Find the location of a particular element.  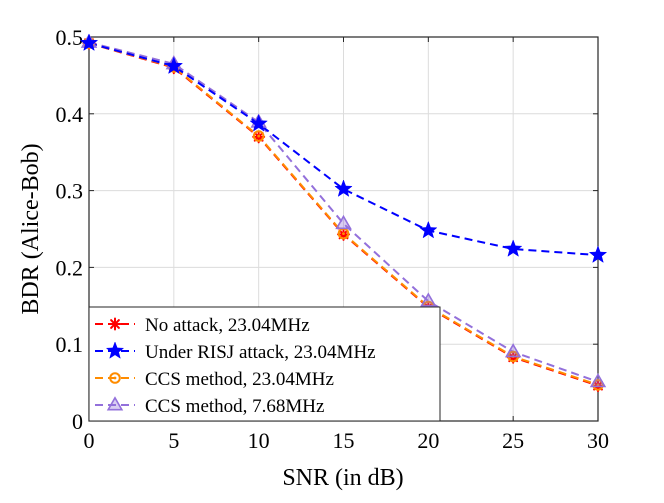

y-tick-label: 0.5 is located at coordinates (70, 37).